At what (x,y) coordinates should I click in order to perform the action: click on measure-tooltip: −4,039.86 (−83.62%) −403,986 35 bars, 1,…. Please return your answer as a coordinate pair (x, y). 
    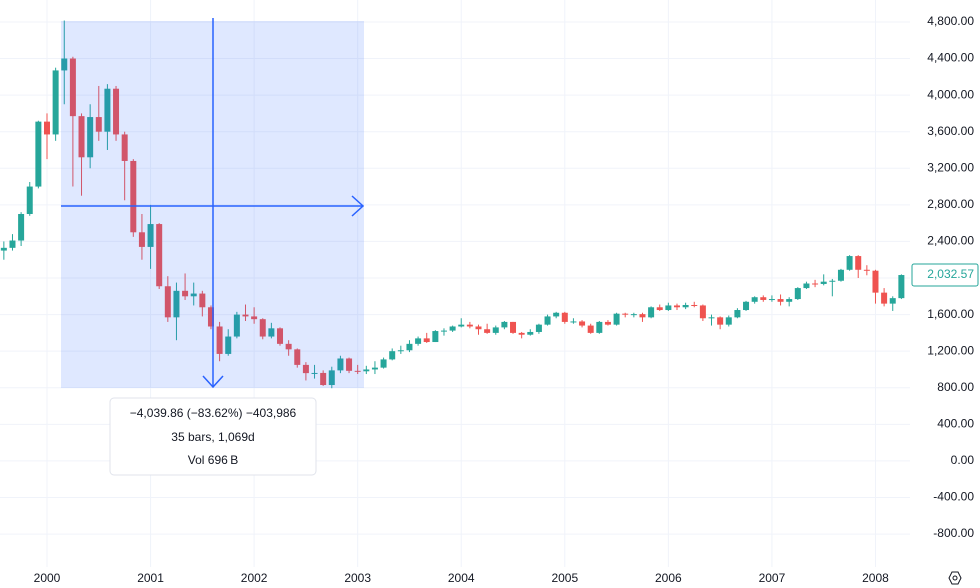
    Looking at the image, I should click on (213, 436).